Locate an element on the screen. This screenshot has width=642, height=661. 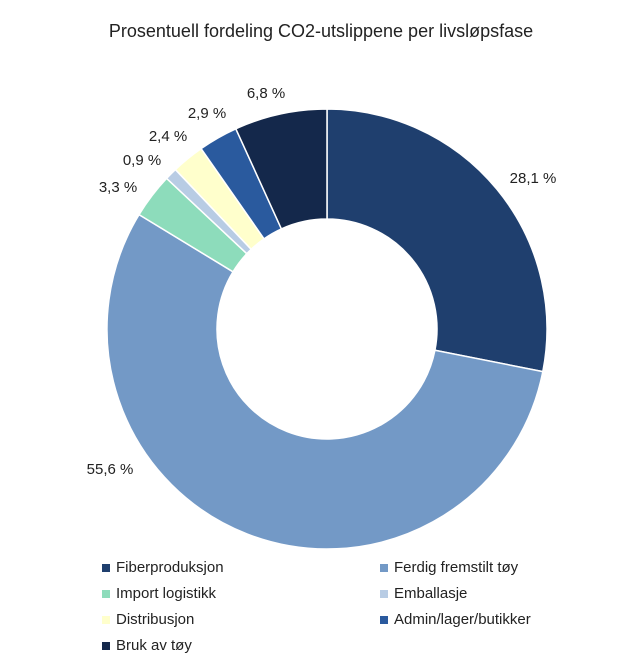
legend-label: Emballasje is located at coordinates (430, 593).